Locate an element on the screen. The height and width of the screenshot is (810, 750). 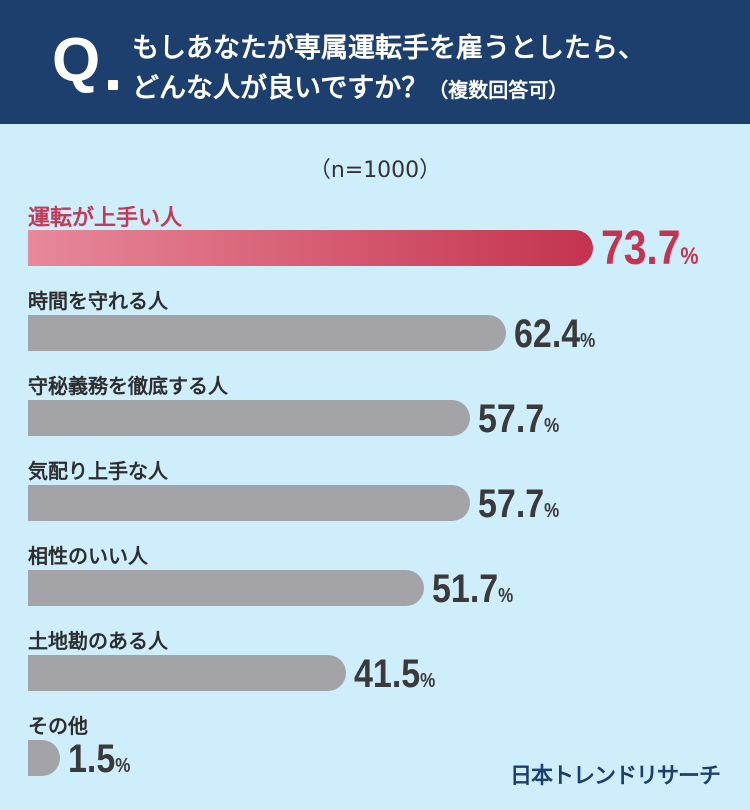
value-number: 51.7 is located at coordinates (465, 589).